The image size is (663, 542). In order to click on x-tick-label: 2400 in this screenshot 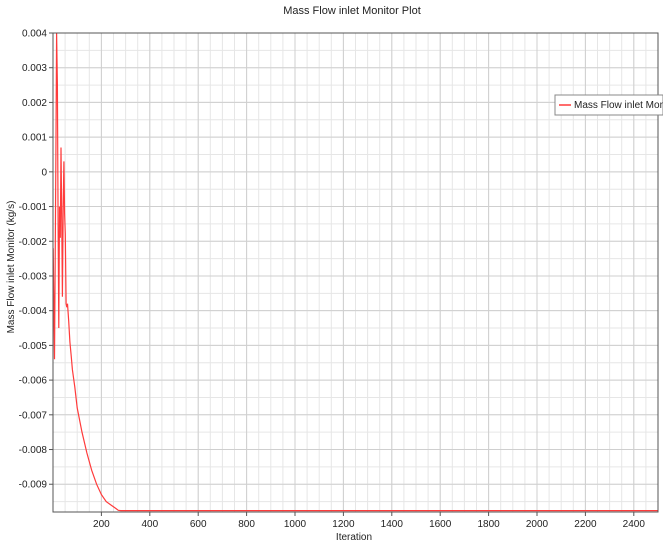, I will do `click(634, 524)`.